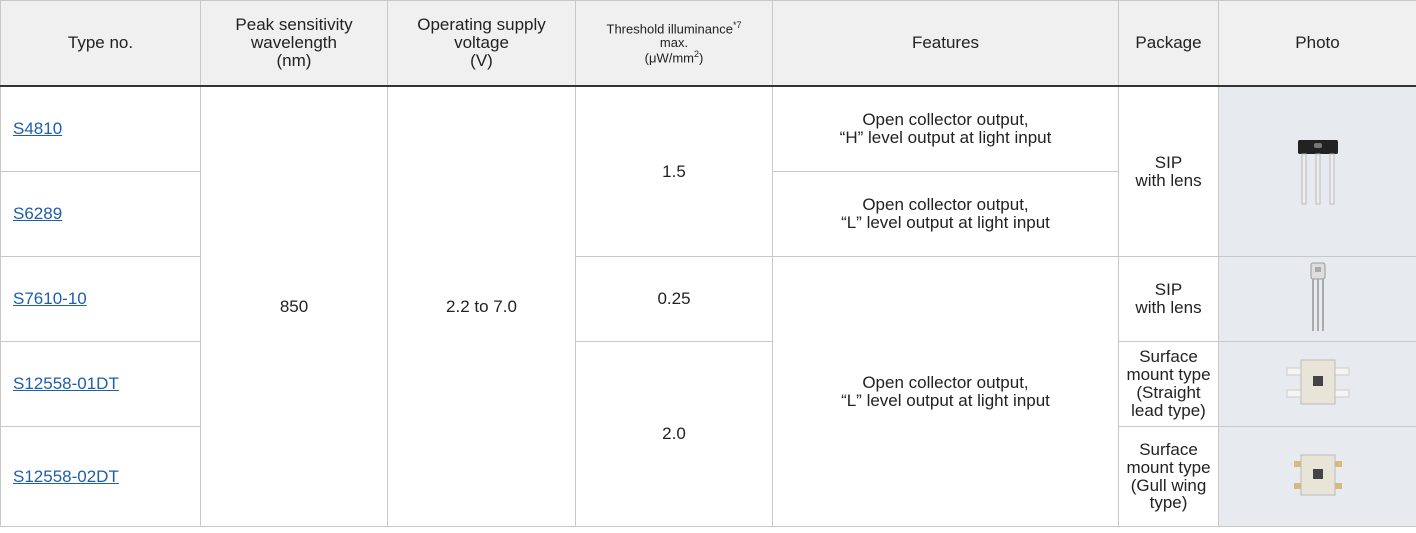  What do you see at coordinates (737, 25) in the screenshot?
I see `footnote-mark: *7` at bounding box center [737, 25].